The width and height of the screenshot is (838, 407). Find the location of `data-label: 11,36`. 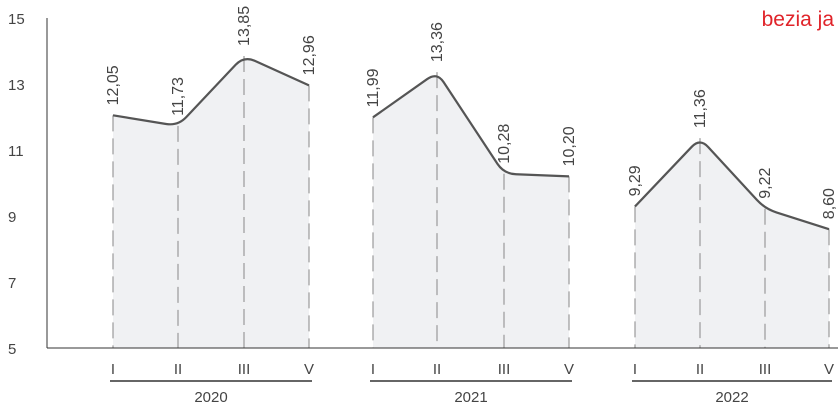

data-label: 11,36 is located at coordinates (700, 108).